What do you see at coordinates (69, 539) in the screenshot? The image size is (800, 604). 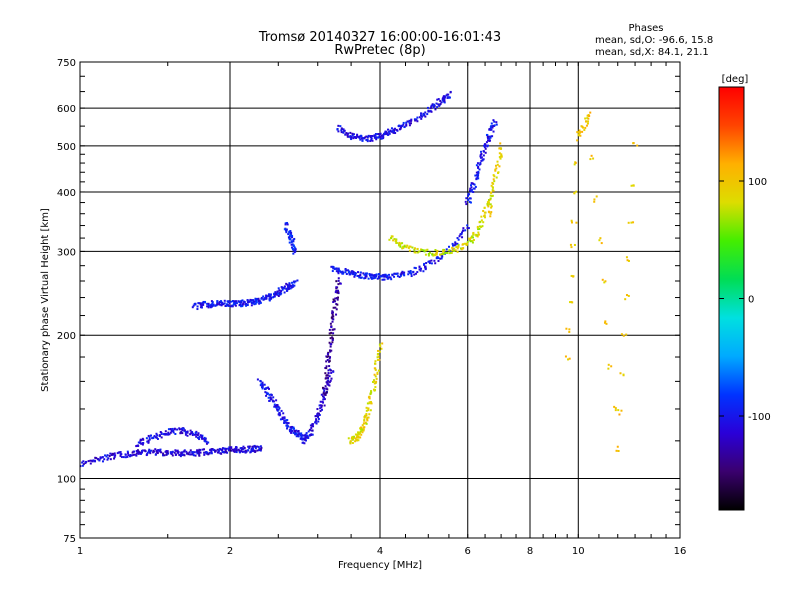 I see `y-tick-label: 75` at bounding box center [69, 539].